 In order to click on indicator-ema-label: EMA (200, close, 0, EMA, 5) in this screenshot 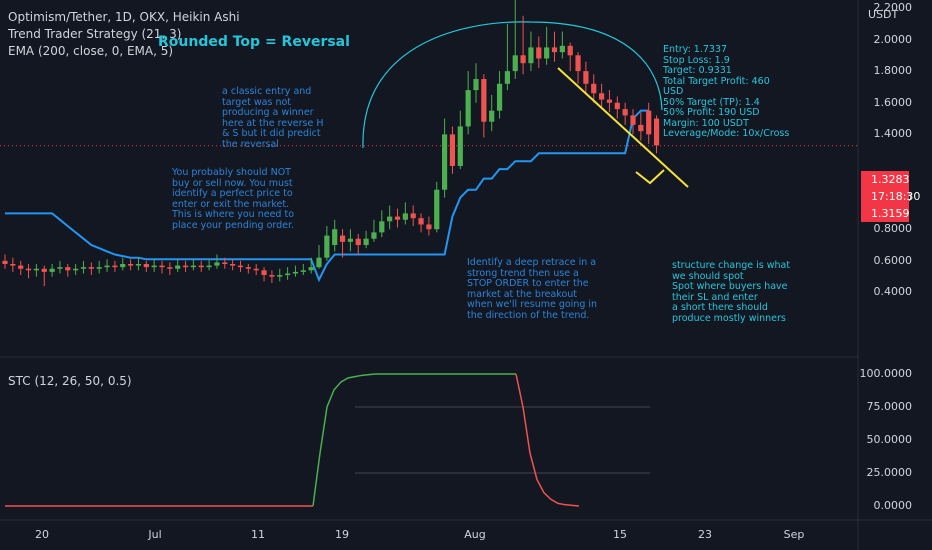, I will do `click(91, 51)`.